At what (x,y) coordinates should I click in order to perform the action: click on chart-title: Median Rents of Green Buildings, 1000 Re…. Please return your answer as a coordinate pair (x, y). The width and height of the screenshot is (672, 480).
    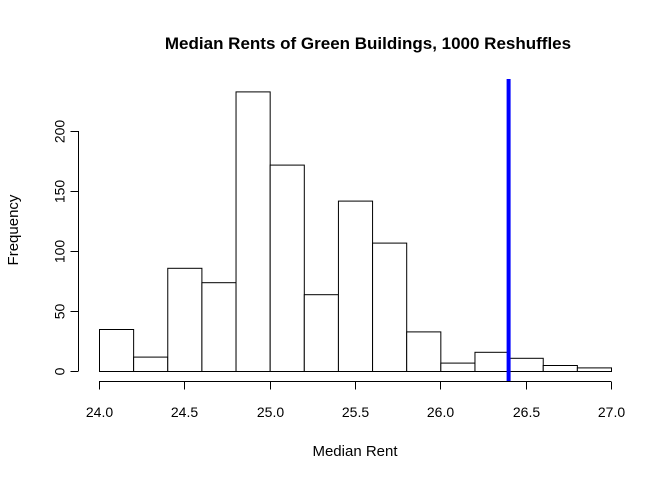
    Looking at the image, I should click on (368, 43).